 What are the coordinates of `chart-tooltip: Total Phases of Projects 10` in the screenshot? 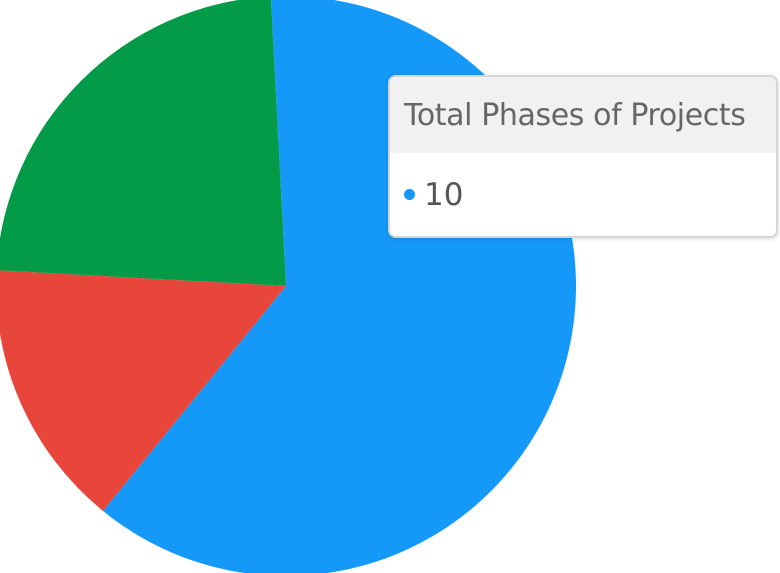 It's located at (583, 156).